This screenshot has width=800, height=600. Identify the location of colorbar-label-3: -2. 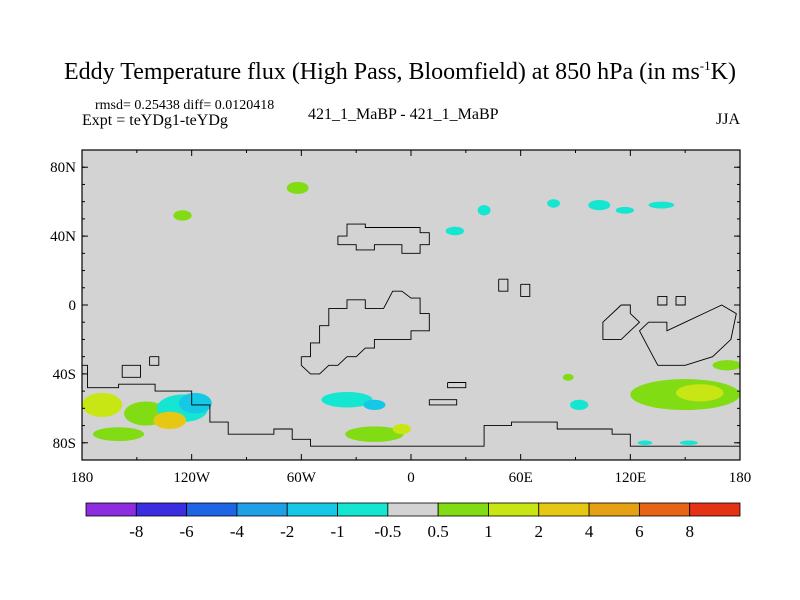
(287, 531).